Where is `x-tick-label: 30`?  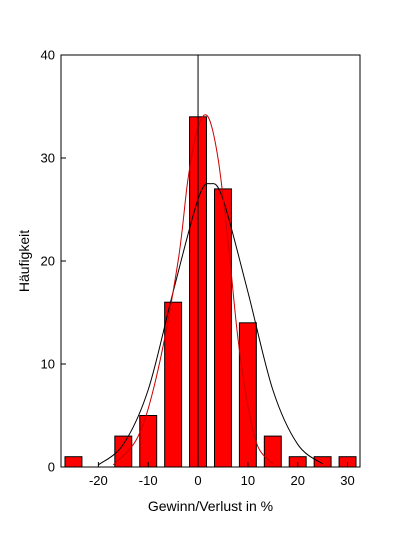
x-tick-label: 30 is located at coordinates (347, 480).